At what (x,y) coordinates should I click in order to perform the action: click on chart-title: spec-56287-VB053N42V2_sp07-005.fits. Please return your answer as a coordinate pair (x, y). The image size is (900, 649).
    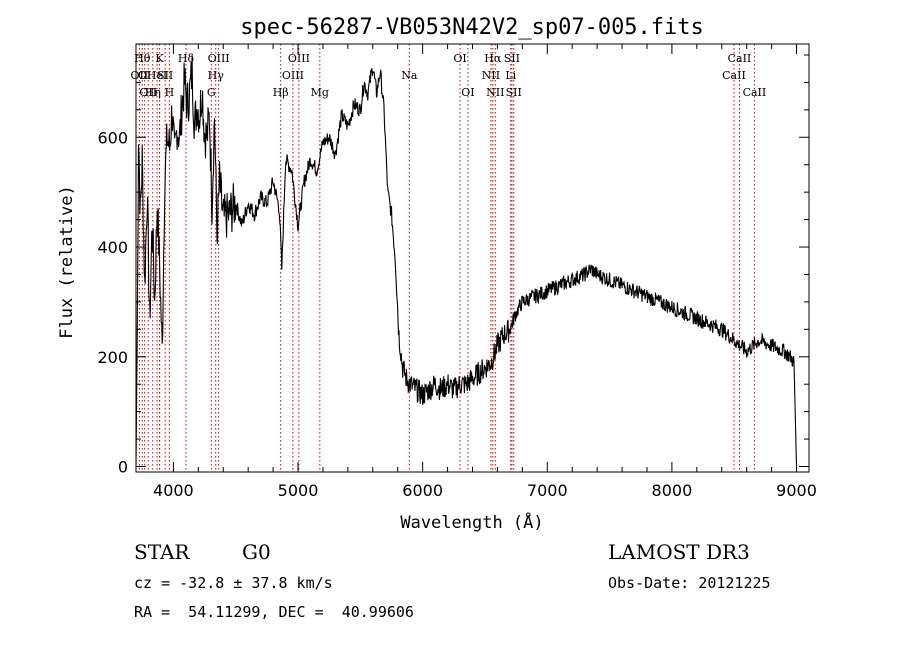
    Looking at the image, I should click on (472, 27).